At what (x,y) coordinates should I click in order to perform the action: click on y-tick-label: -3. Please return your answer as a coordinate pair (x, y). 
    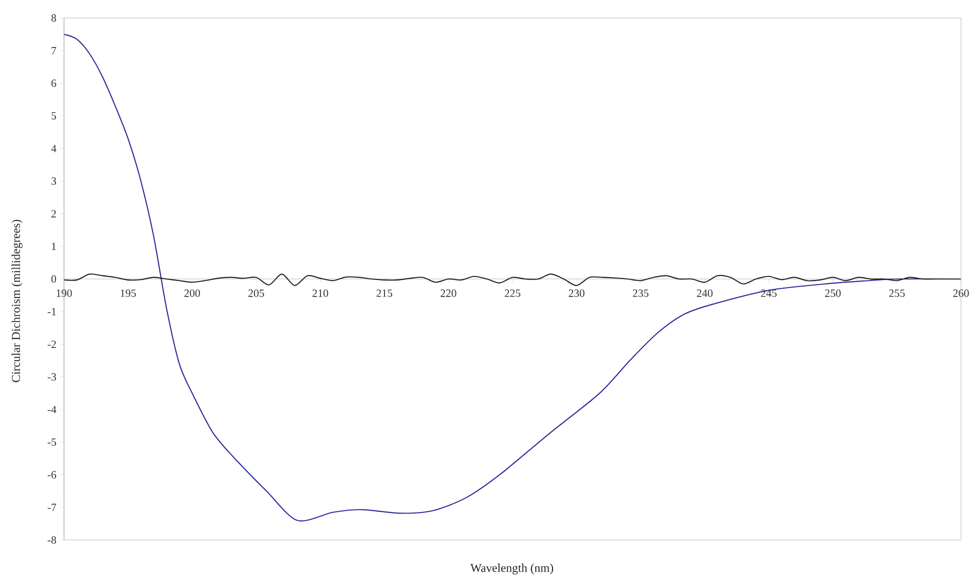
    Looking at the image, I should click on (52, 377).